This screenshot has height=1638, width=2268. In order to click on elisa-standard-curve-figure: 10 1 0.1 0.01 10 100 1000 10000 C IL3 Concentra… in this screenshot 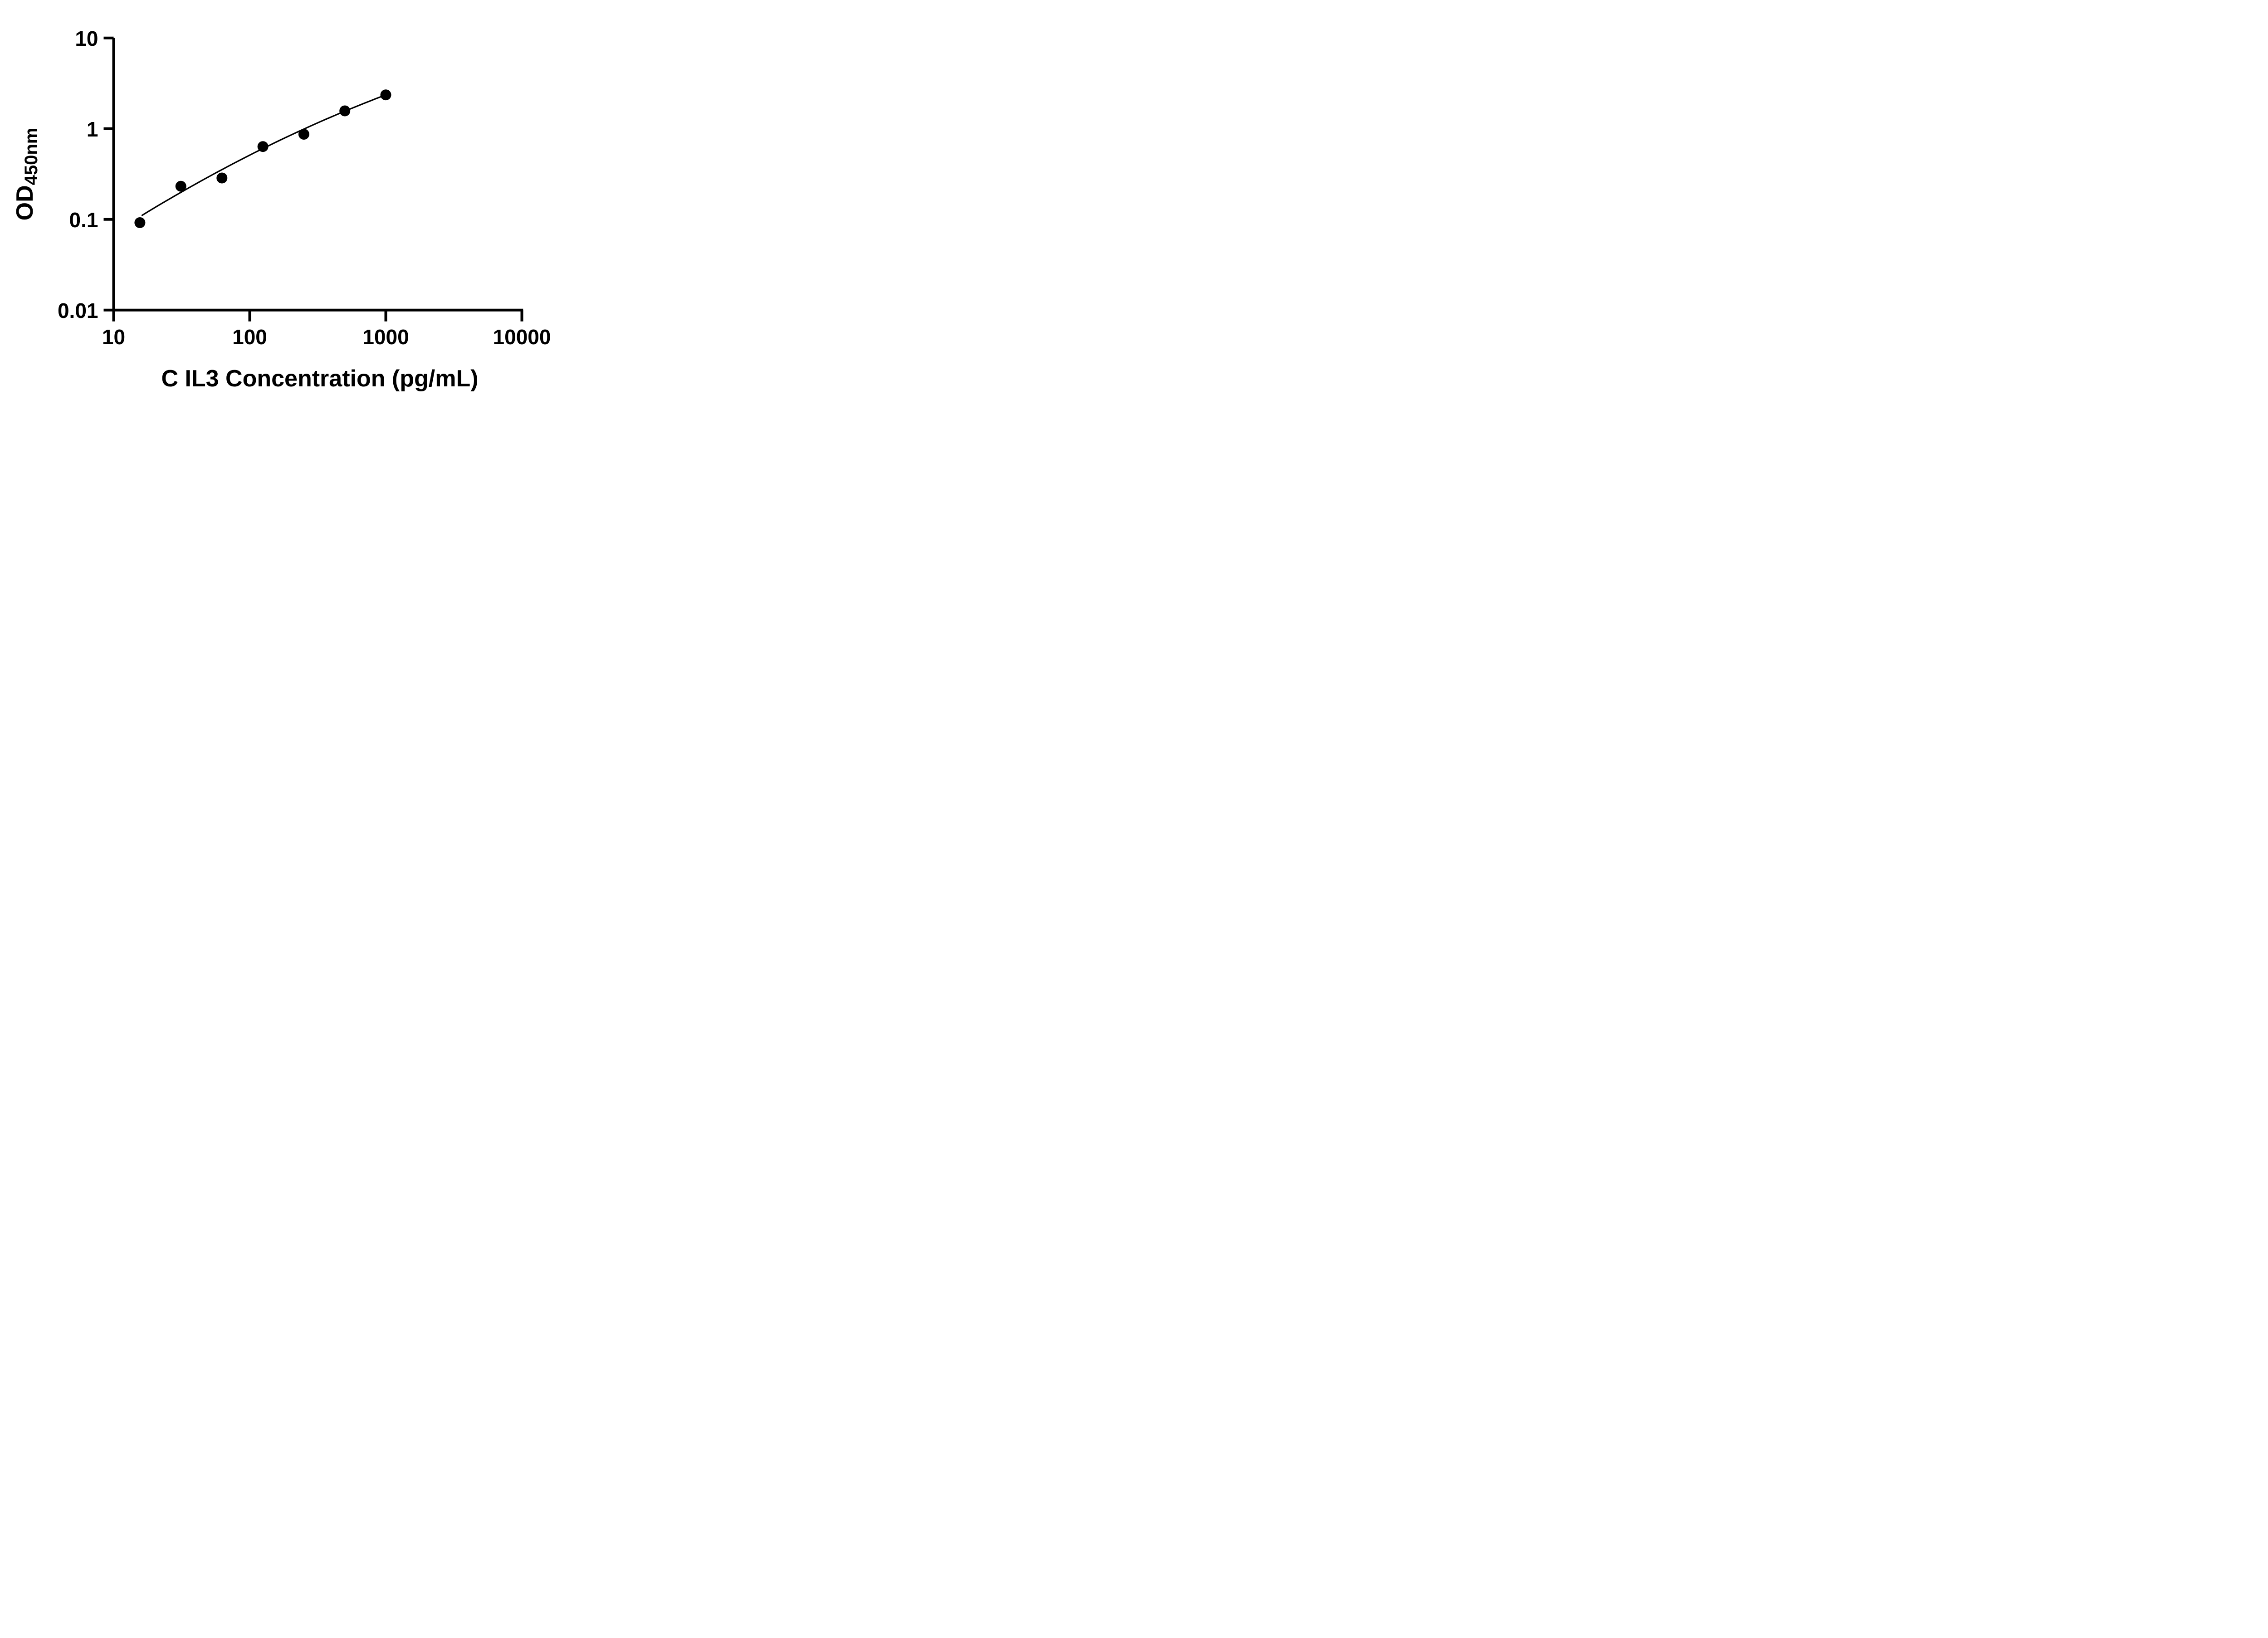, I will do `click(292, 205)`.